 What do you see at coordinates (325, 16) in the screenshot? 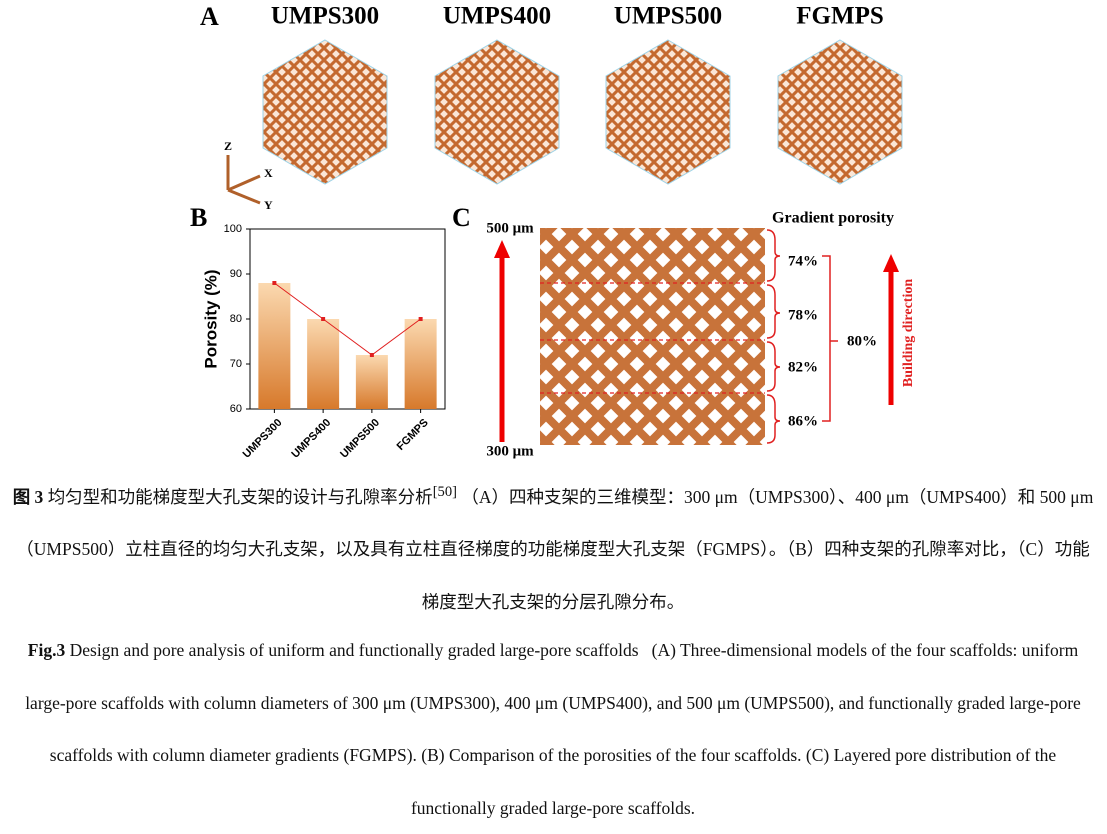
I see `model-title: UMPS300` at bounding box center [325, 16].